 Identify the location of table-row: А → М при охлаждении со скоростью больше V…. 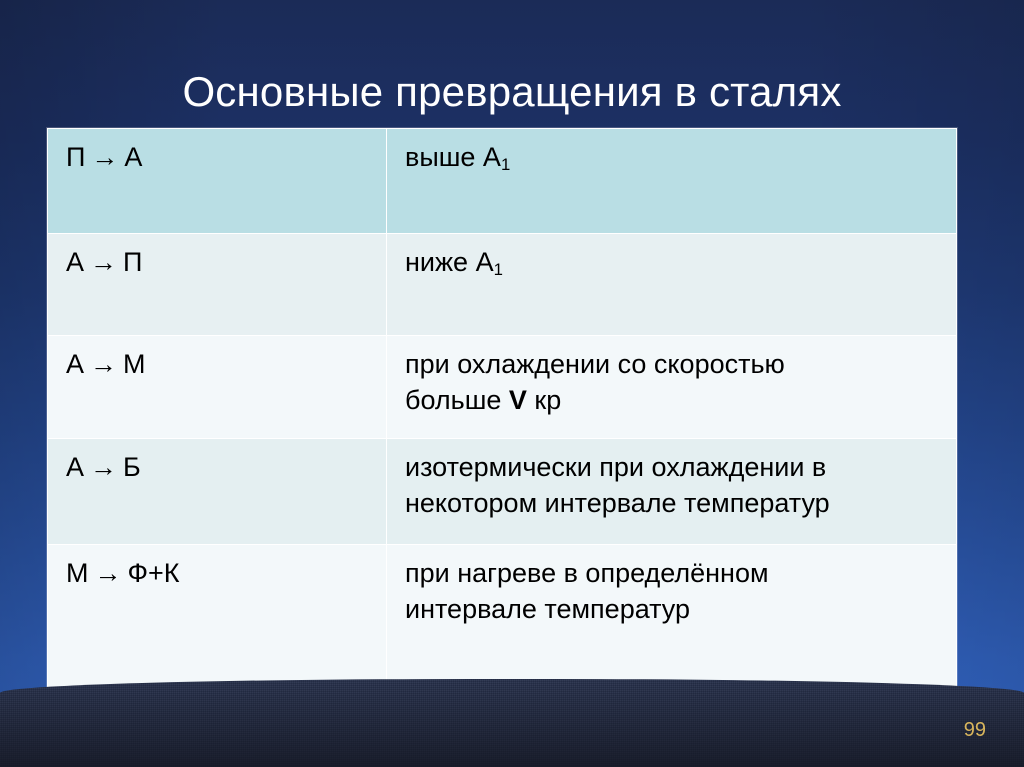
(502, 387).